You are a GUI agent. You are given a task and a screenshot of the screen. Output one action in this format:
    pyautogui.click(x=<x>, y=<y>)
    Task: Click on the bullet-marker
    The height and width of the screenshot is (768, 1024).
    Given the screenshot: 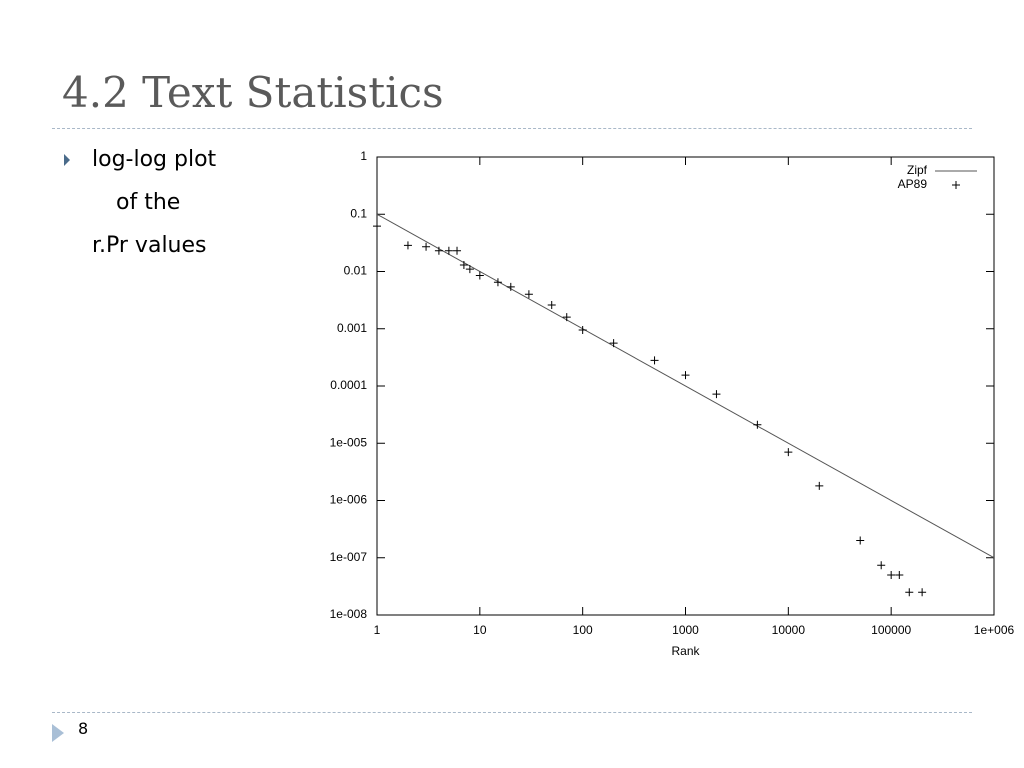 What is the action you would take?
    pyautogui.click(x=67, y=160)
    